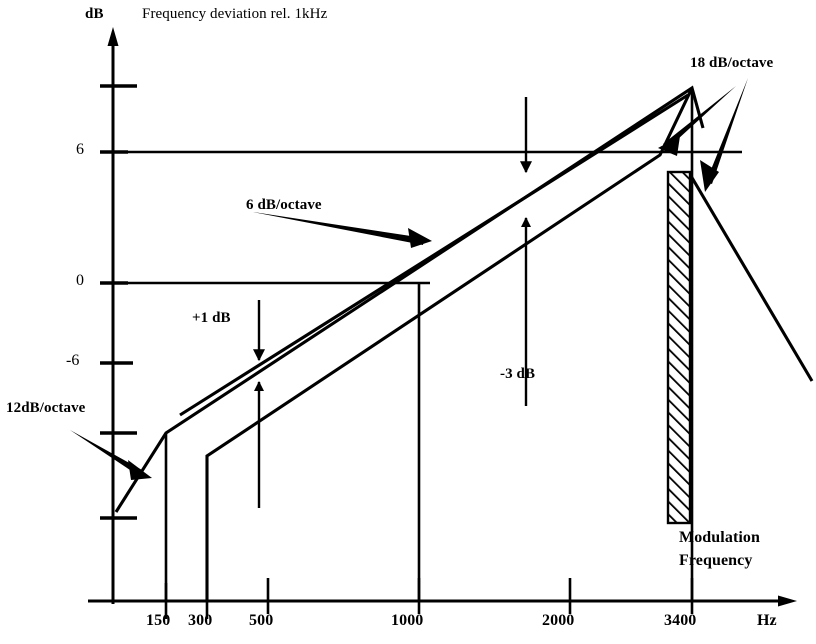  Describe the element at coordinates (200, 620) in the screenshot. I see `x-tick-label-300: 300` at that location.